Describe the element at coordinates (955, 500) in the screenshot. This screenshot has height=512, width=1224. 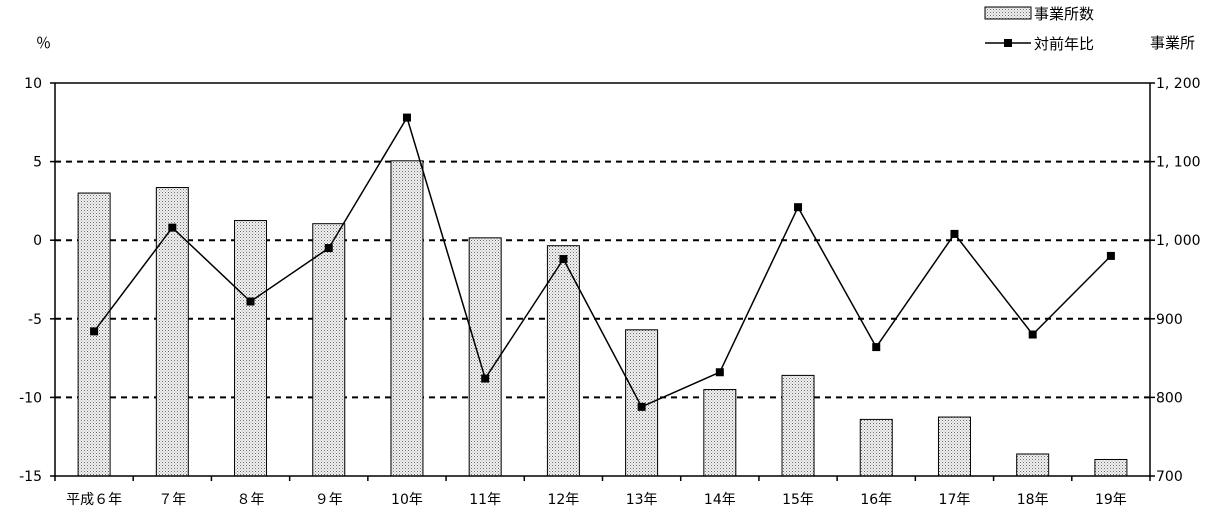
I see `x-tick-label: 17年` at that location.